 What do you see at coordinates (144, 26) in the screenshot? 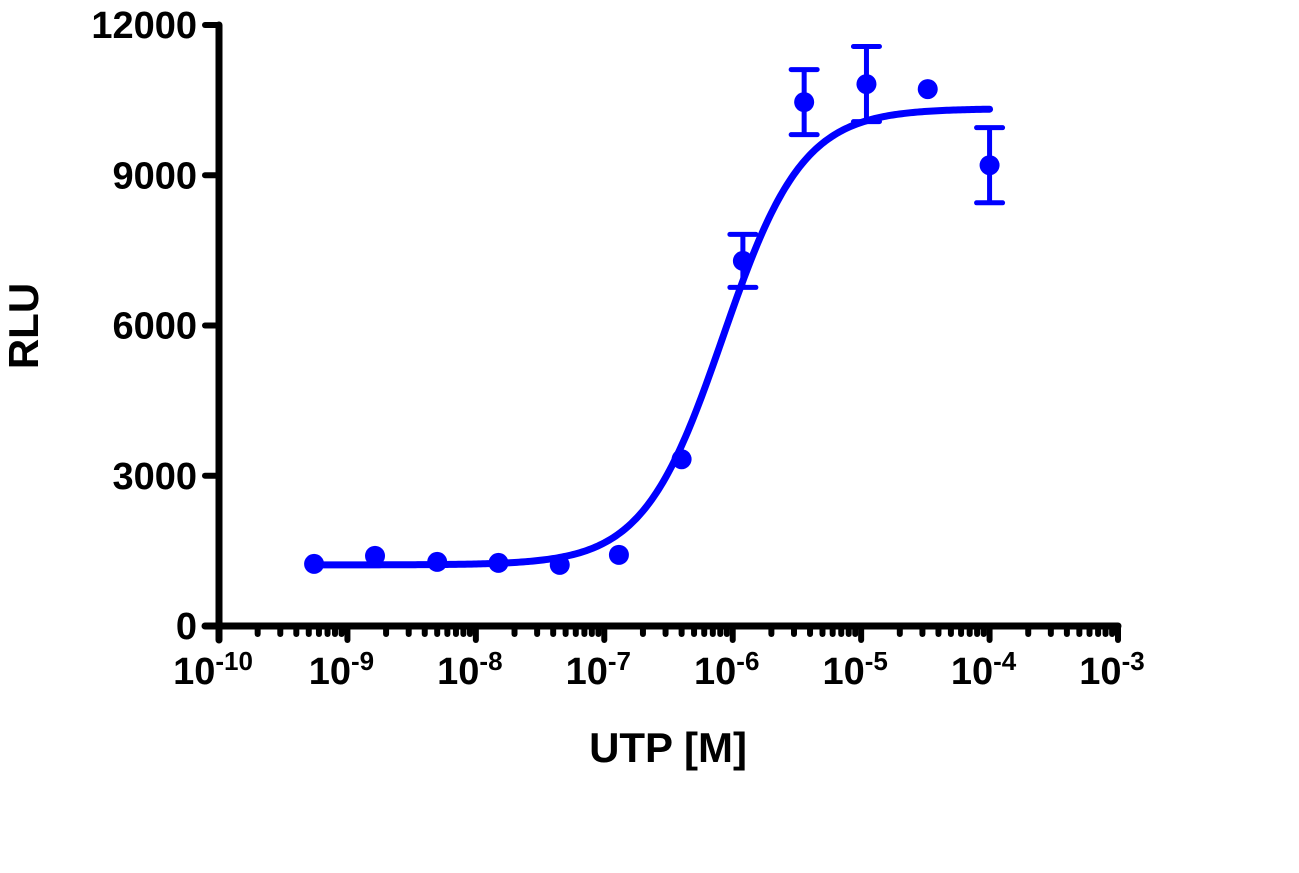
I see `y-tick-label: 12000` at bounding box center [144, 26].